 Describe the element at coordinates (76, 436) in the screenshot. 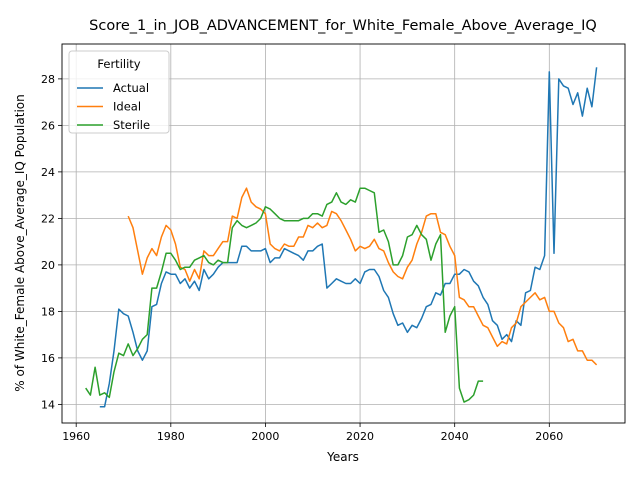

I see `x-tick-label: 1960` at that location.